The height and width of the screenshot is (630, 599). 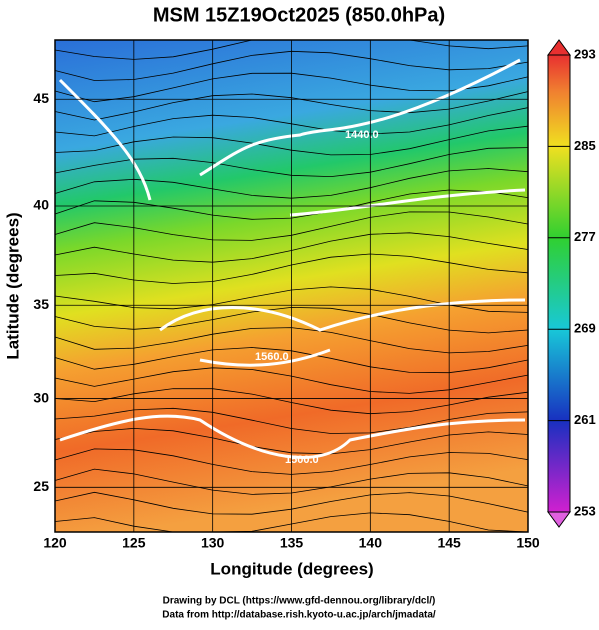 I want to click on colorbar-tick-label: 285, so click(x=585, y=145).